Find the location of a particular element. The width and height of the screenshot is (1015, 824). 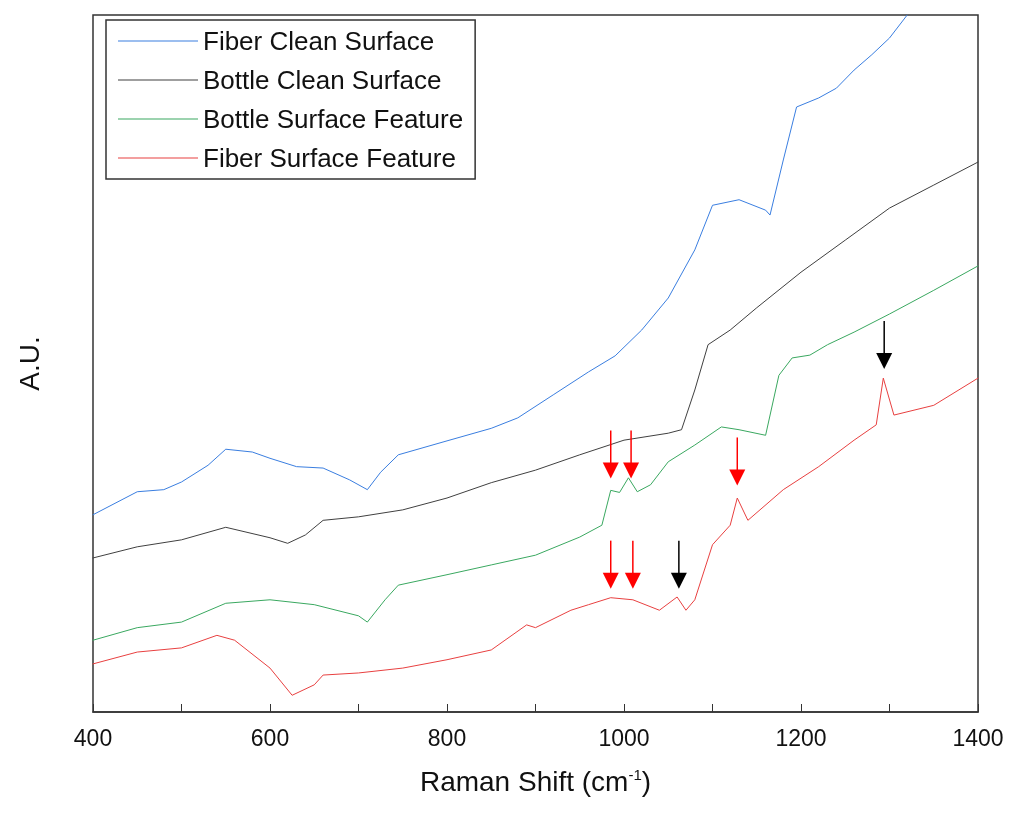

x-tick-label: 600 is located at coordinates (270, 737).